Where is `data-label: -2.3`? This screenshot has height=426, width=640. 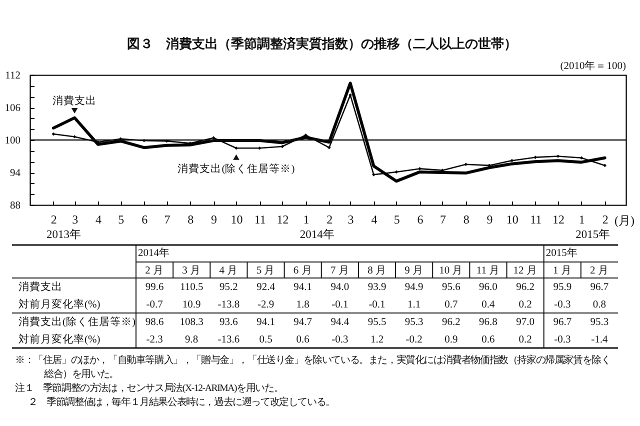 data-label: -2.3 is located at coordinates (154, 340).